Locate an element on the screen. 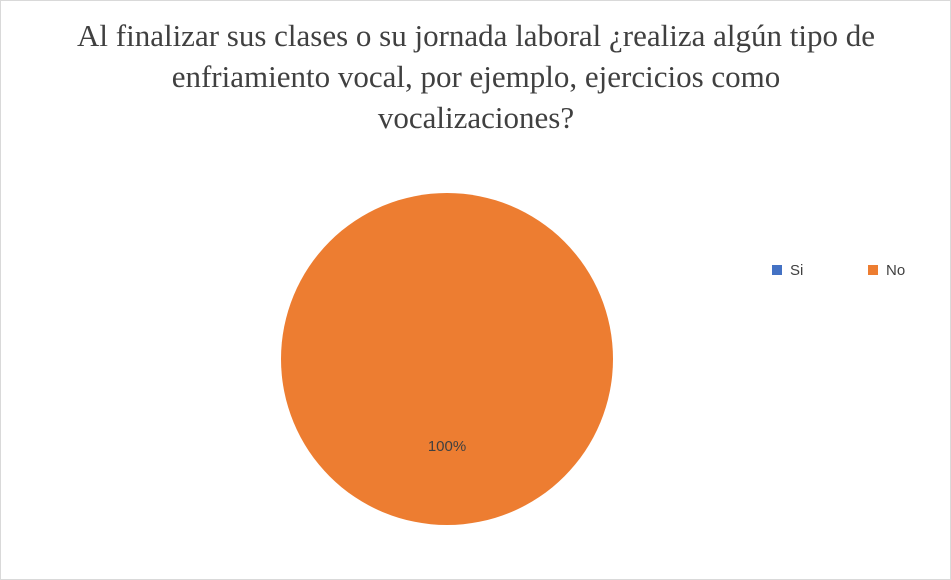 This screenshot has height=580, width=951. legend-label: No is located at coordinates (895, 270).